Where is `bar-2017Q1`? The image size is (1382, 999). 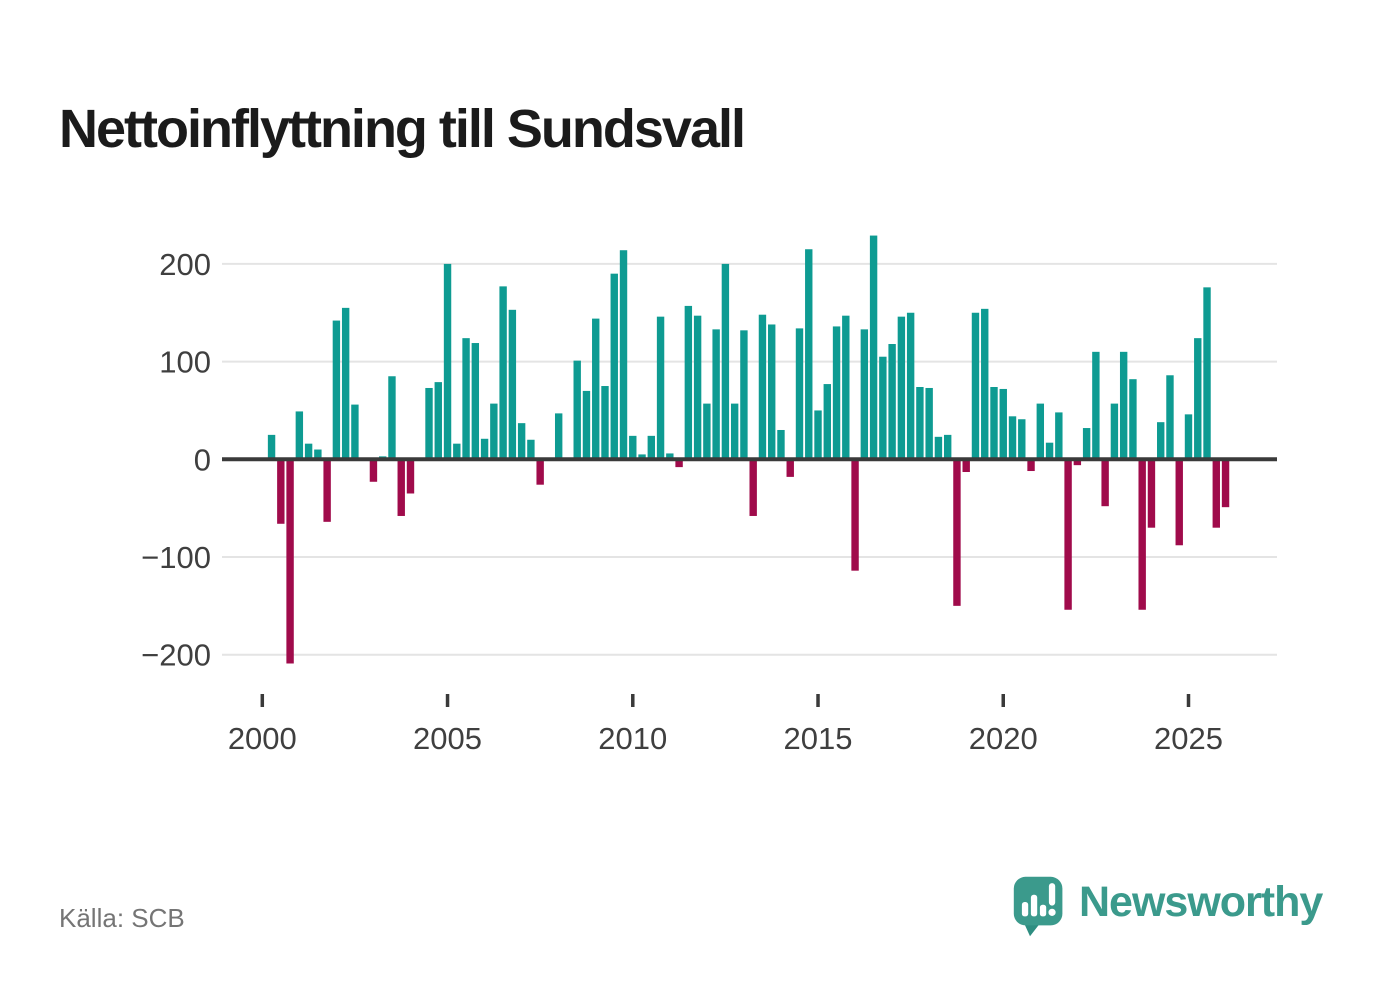 bar-2017Q1 is located at coordinates (892, 402).